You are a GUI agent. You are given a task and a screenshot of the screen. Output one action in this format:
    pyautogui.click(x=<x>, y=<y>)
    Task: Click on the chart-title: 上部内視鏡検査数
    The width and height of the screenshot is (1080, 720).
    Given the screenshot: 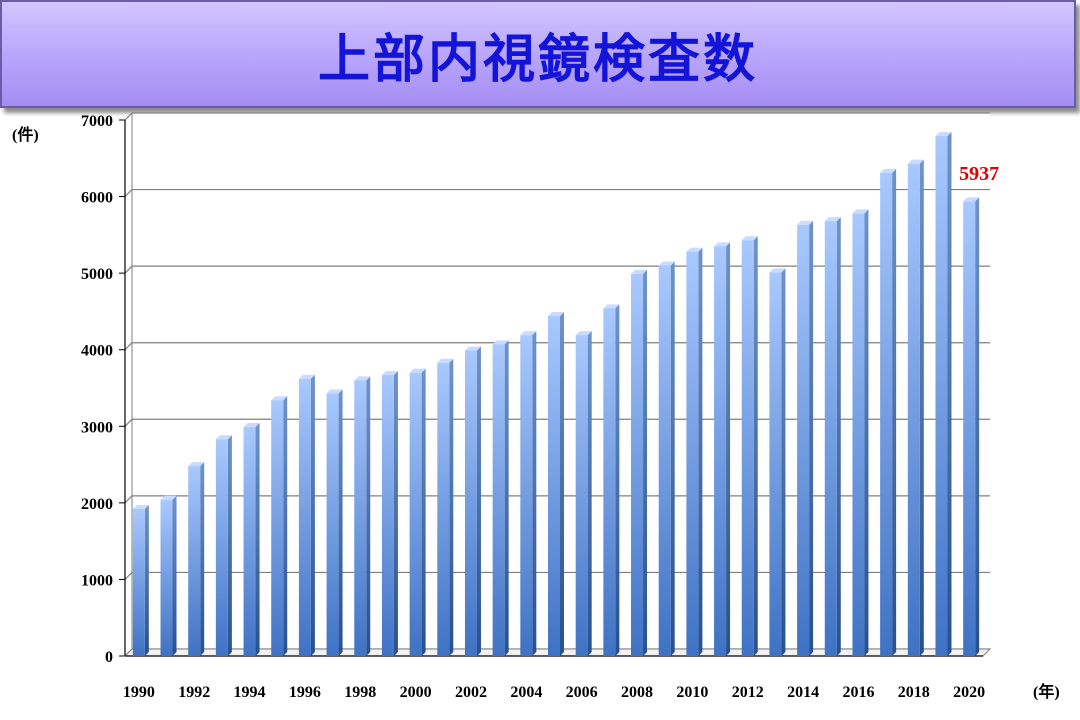 What is the action you would take?
    pyautogui.click(x=537, y=59)
    